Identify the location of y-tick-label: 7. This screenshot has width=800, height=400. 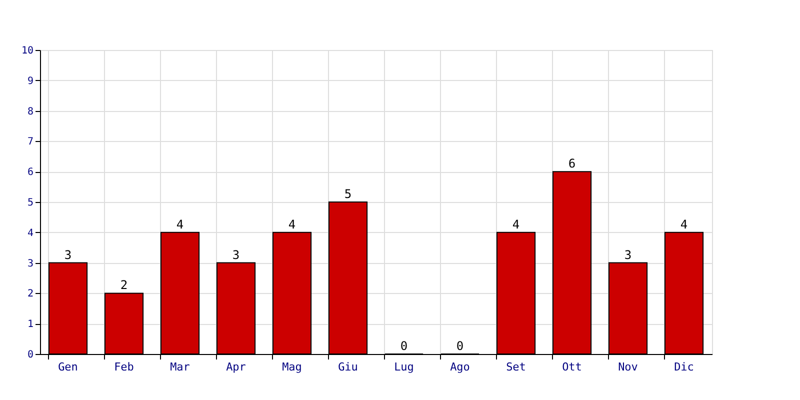
(30, 142).